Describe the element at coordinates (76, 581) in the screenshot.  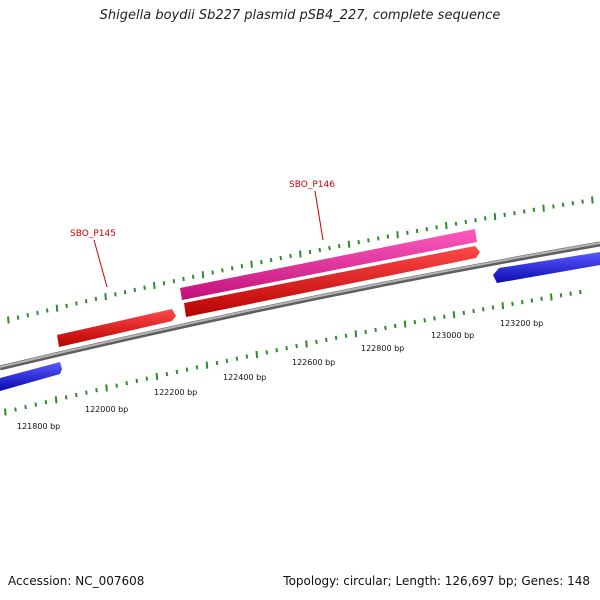
I see `accession-text: Accession: NC_007608` at that location.